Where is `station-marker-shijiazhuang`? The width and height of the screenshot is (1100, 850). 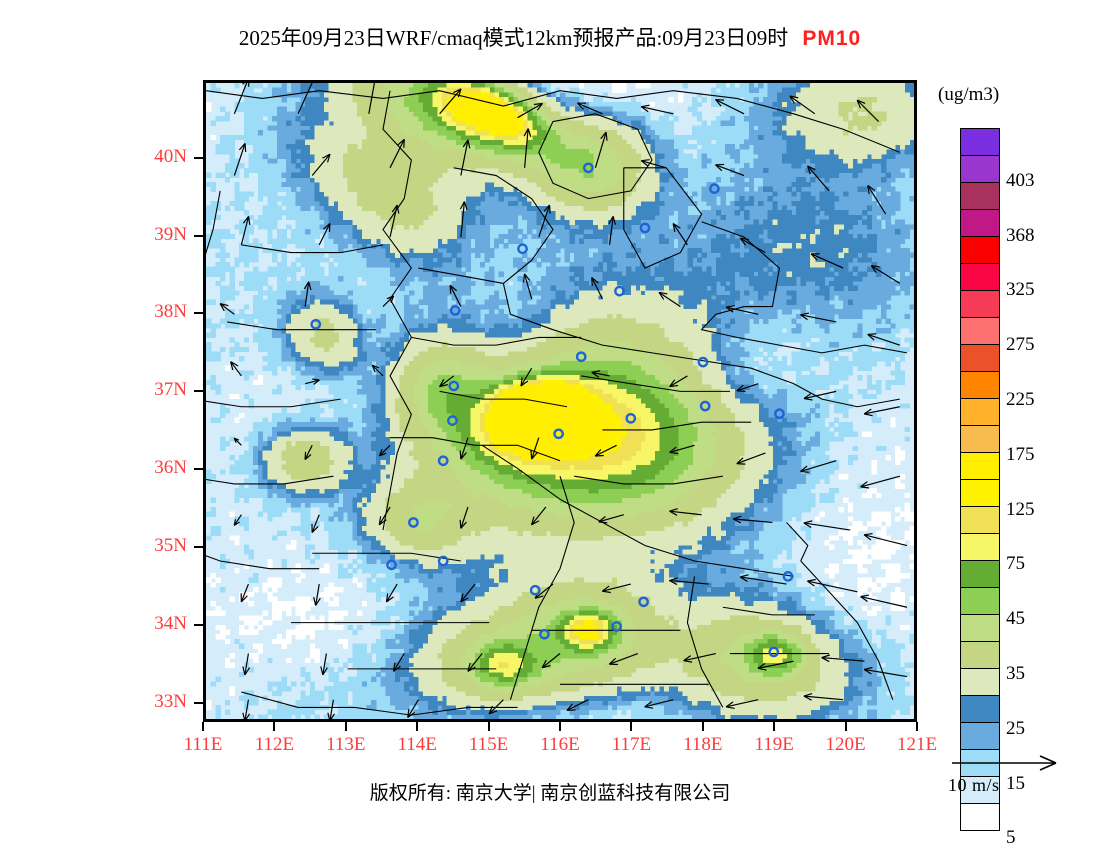
station-marker-shijiazhuang is located at coordinates (455, 310).